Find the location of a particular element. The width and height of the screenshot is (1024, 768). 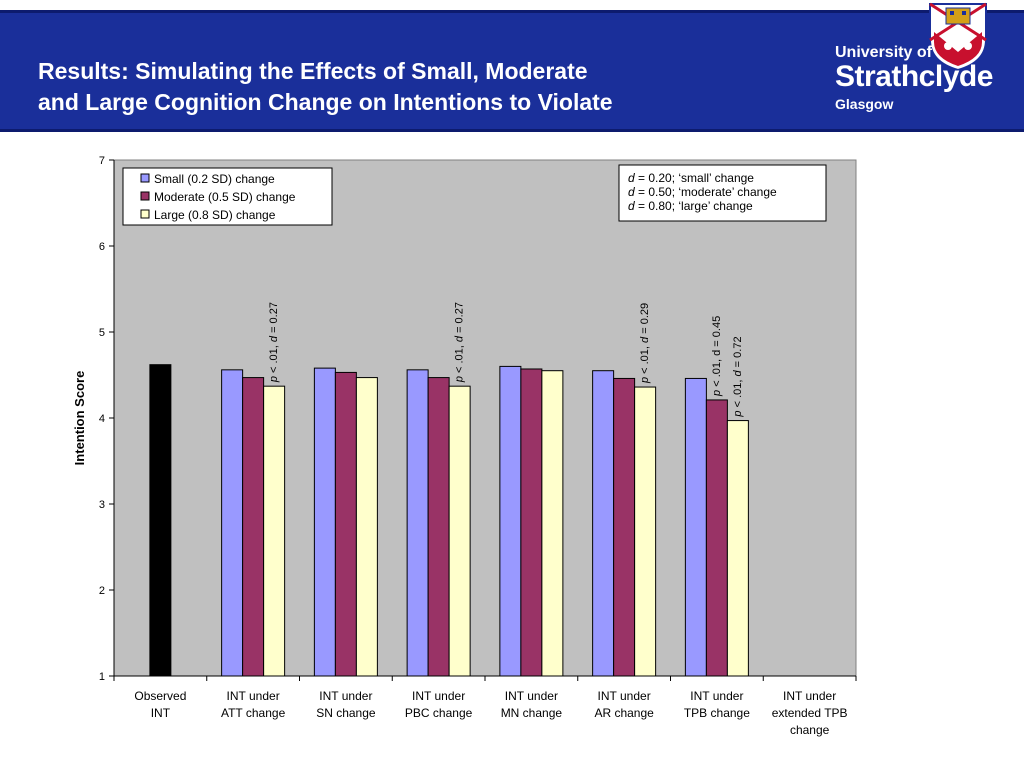

logo-text-university-of: University of is located at coordinates (883, 52).